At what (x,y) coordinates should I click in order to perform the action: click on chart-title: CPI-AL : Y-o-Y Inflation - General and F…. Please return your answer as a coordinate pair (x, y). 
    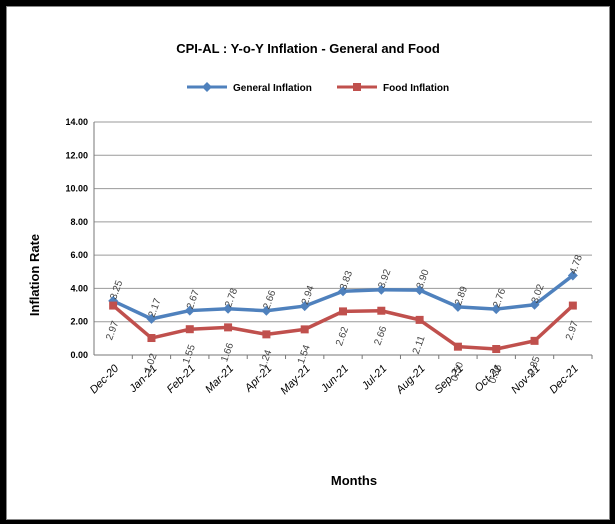
    Looking at the image, I should click on (308, 48).